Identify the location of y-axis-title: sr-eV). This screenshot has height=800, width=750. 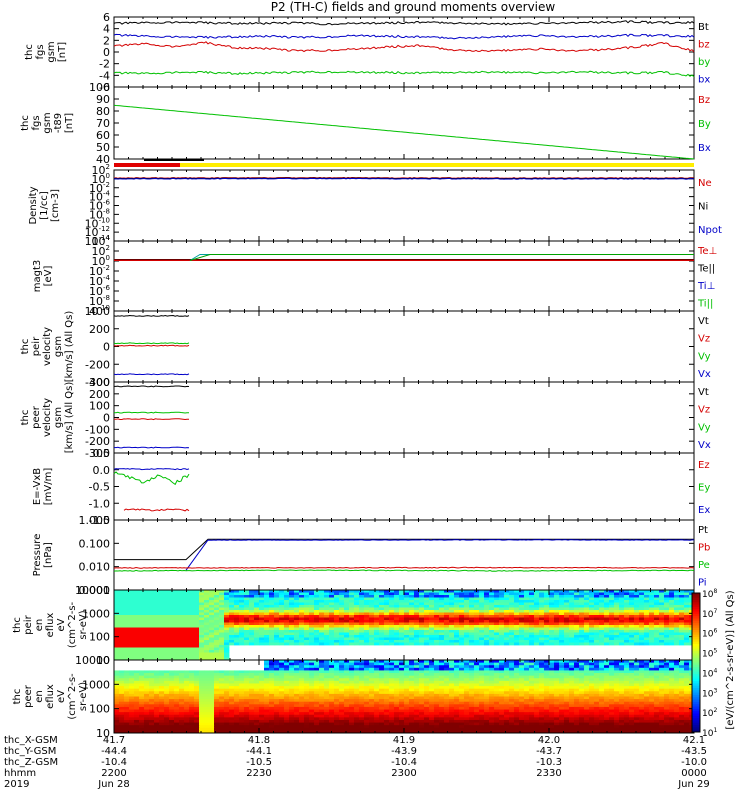
(83, 624).